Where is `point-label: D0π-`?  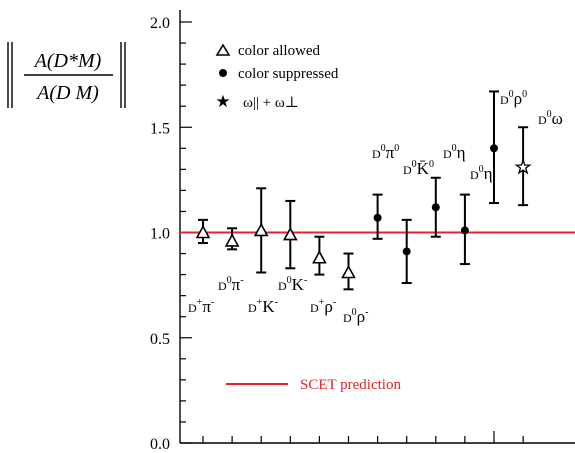
point-label: D0π- is located at coordinates (231, 284).